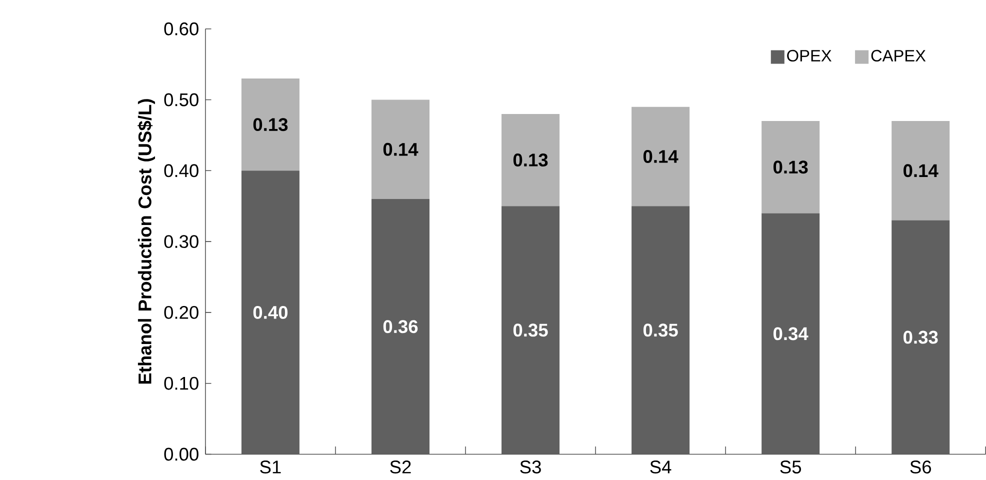 The height and width of the screenshot is (480, 986). What do you see at coordinates (530, 467) in the screenshot?
I see `x-tick-label: S3` at bounding box center [530, 467].